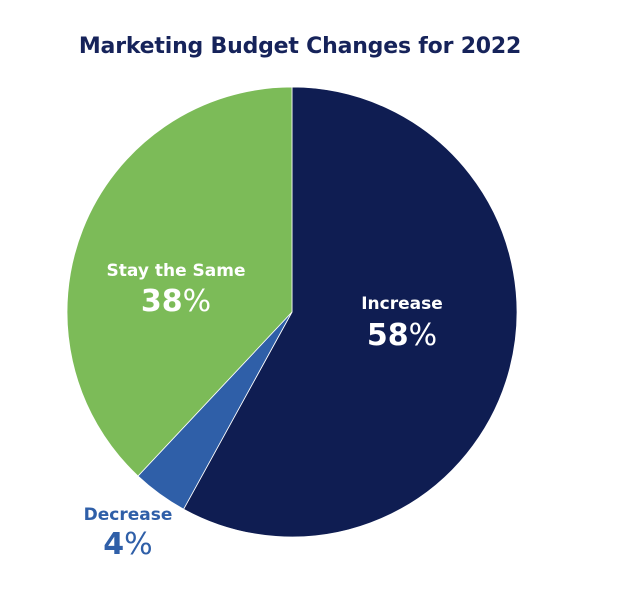 The height and width of the screenshot is (600, 628). I want to click on chart-title: Marketing Budget Changes for 2022, so click(300, 46).